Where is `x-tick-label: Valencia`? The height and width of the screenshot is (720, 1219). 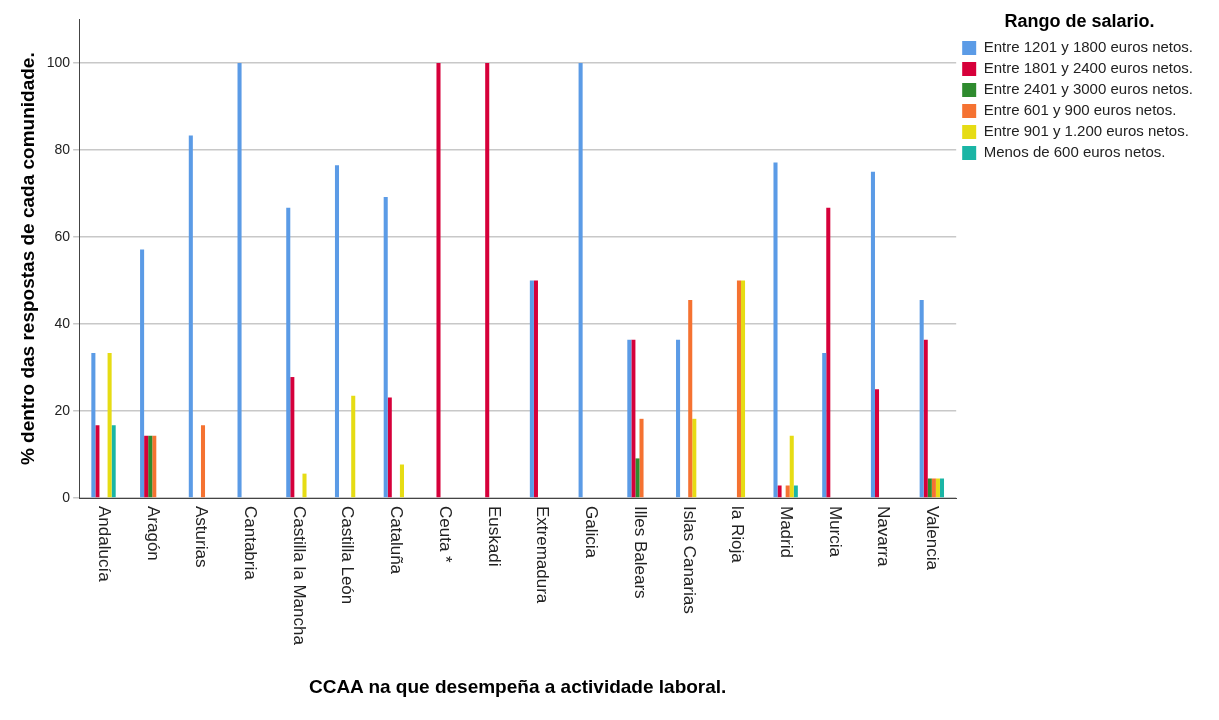 x-tick-label: Valencia is located at coordinates (933, 538).